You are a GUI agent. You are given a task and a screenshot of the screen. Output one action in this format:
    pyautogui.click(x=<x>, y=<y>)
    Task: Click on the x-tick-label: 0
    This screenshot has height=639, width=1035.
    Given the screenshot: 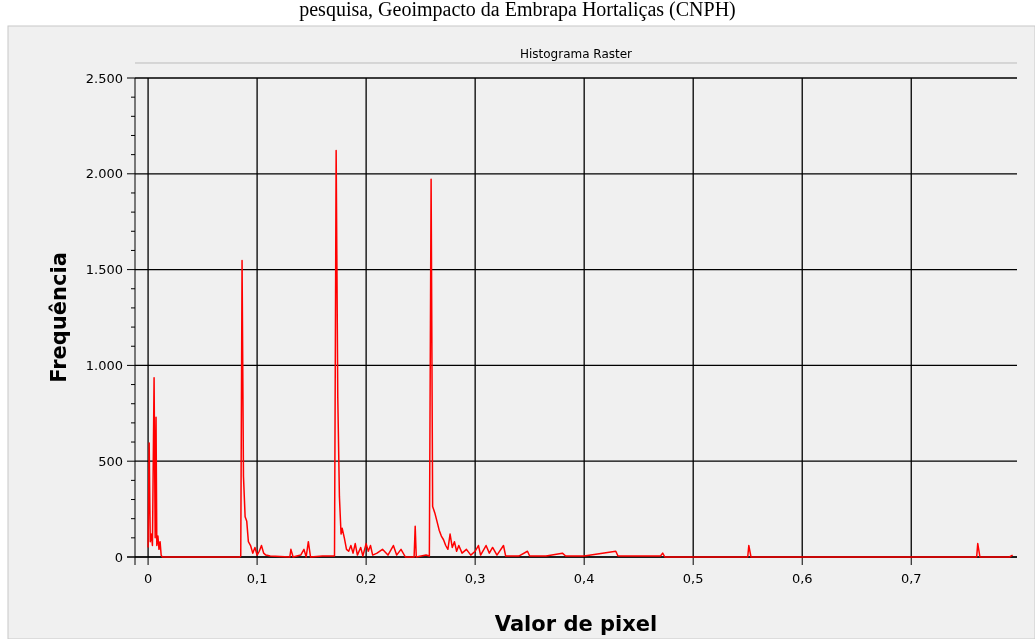 What is the action you would take?
    pyautogui.click(x=148, y=578)
    